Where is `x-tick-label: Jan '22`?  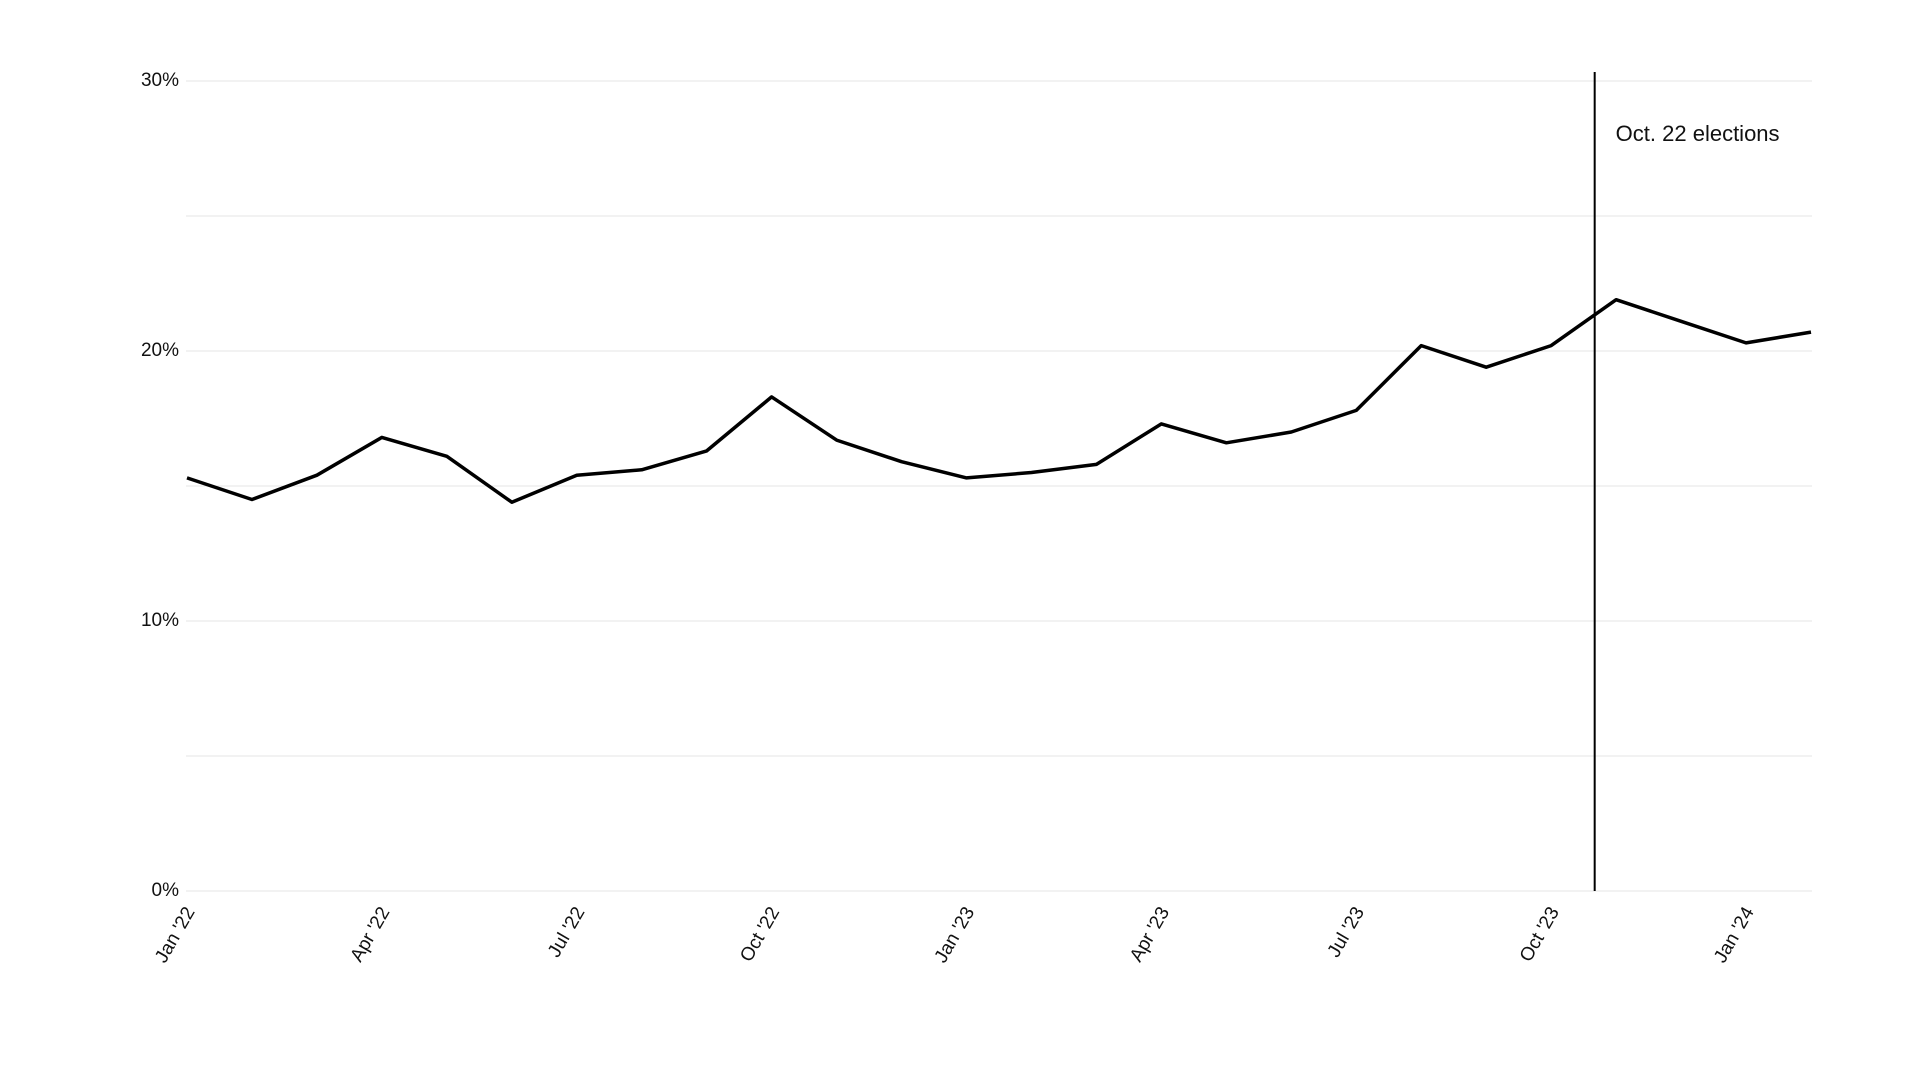 x-tick-label: Jan '22 is located at coordinates (175, 935).